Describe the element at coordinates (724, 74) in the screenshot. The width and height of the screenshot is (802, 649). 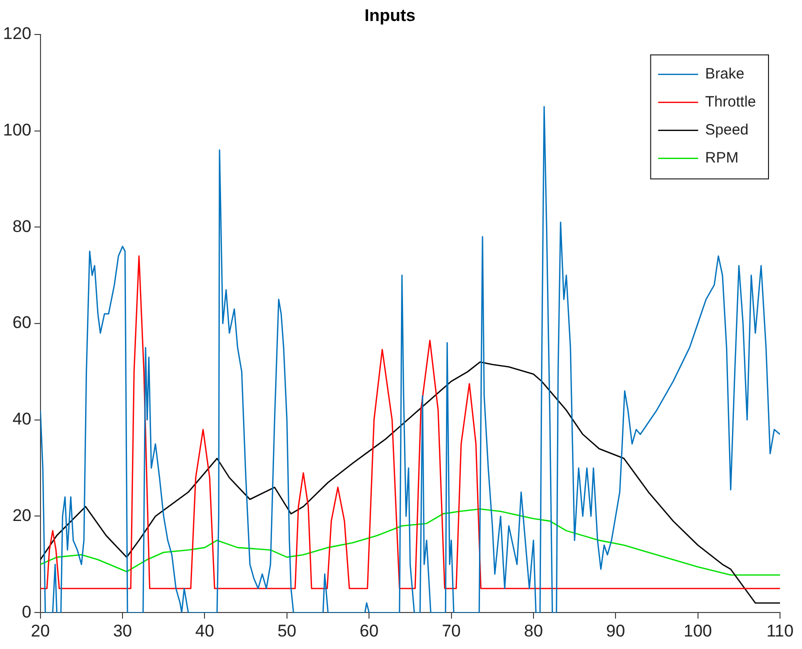
I see `legend-label: Brake` at that location.